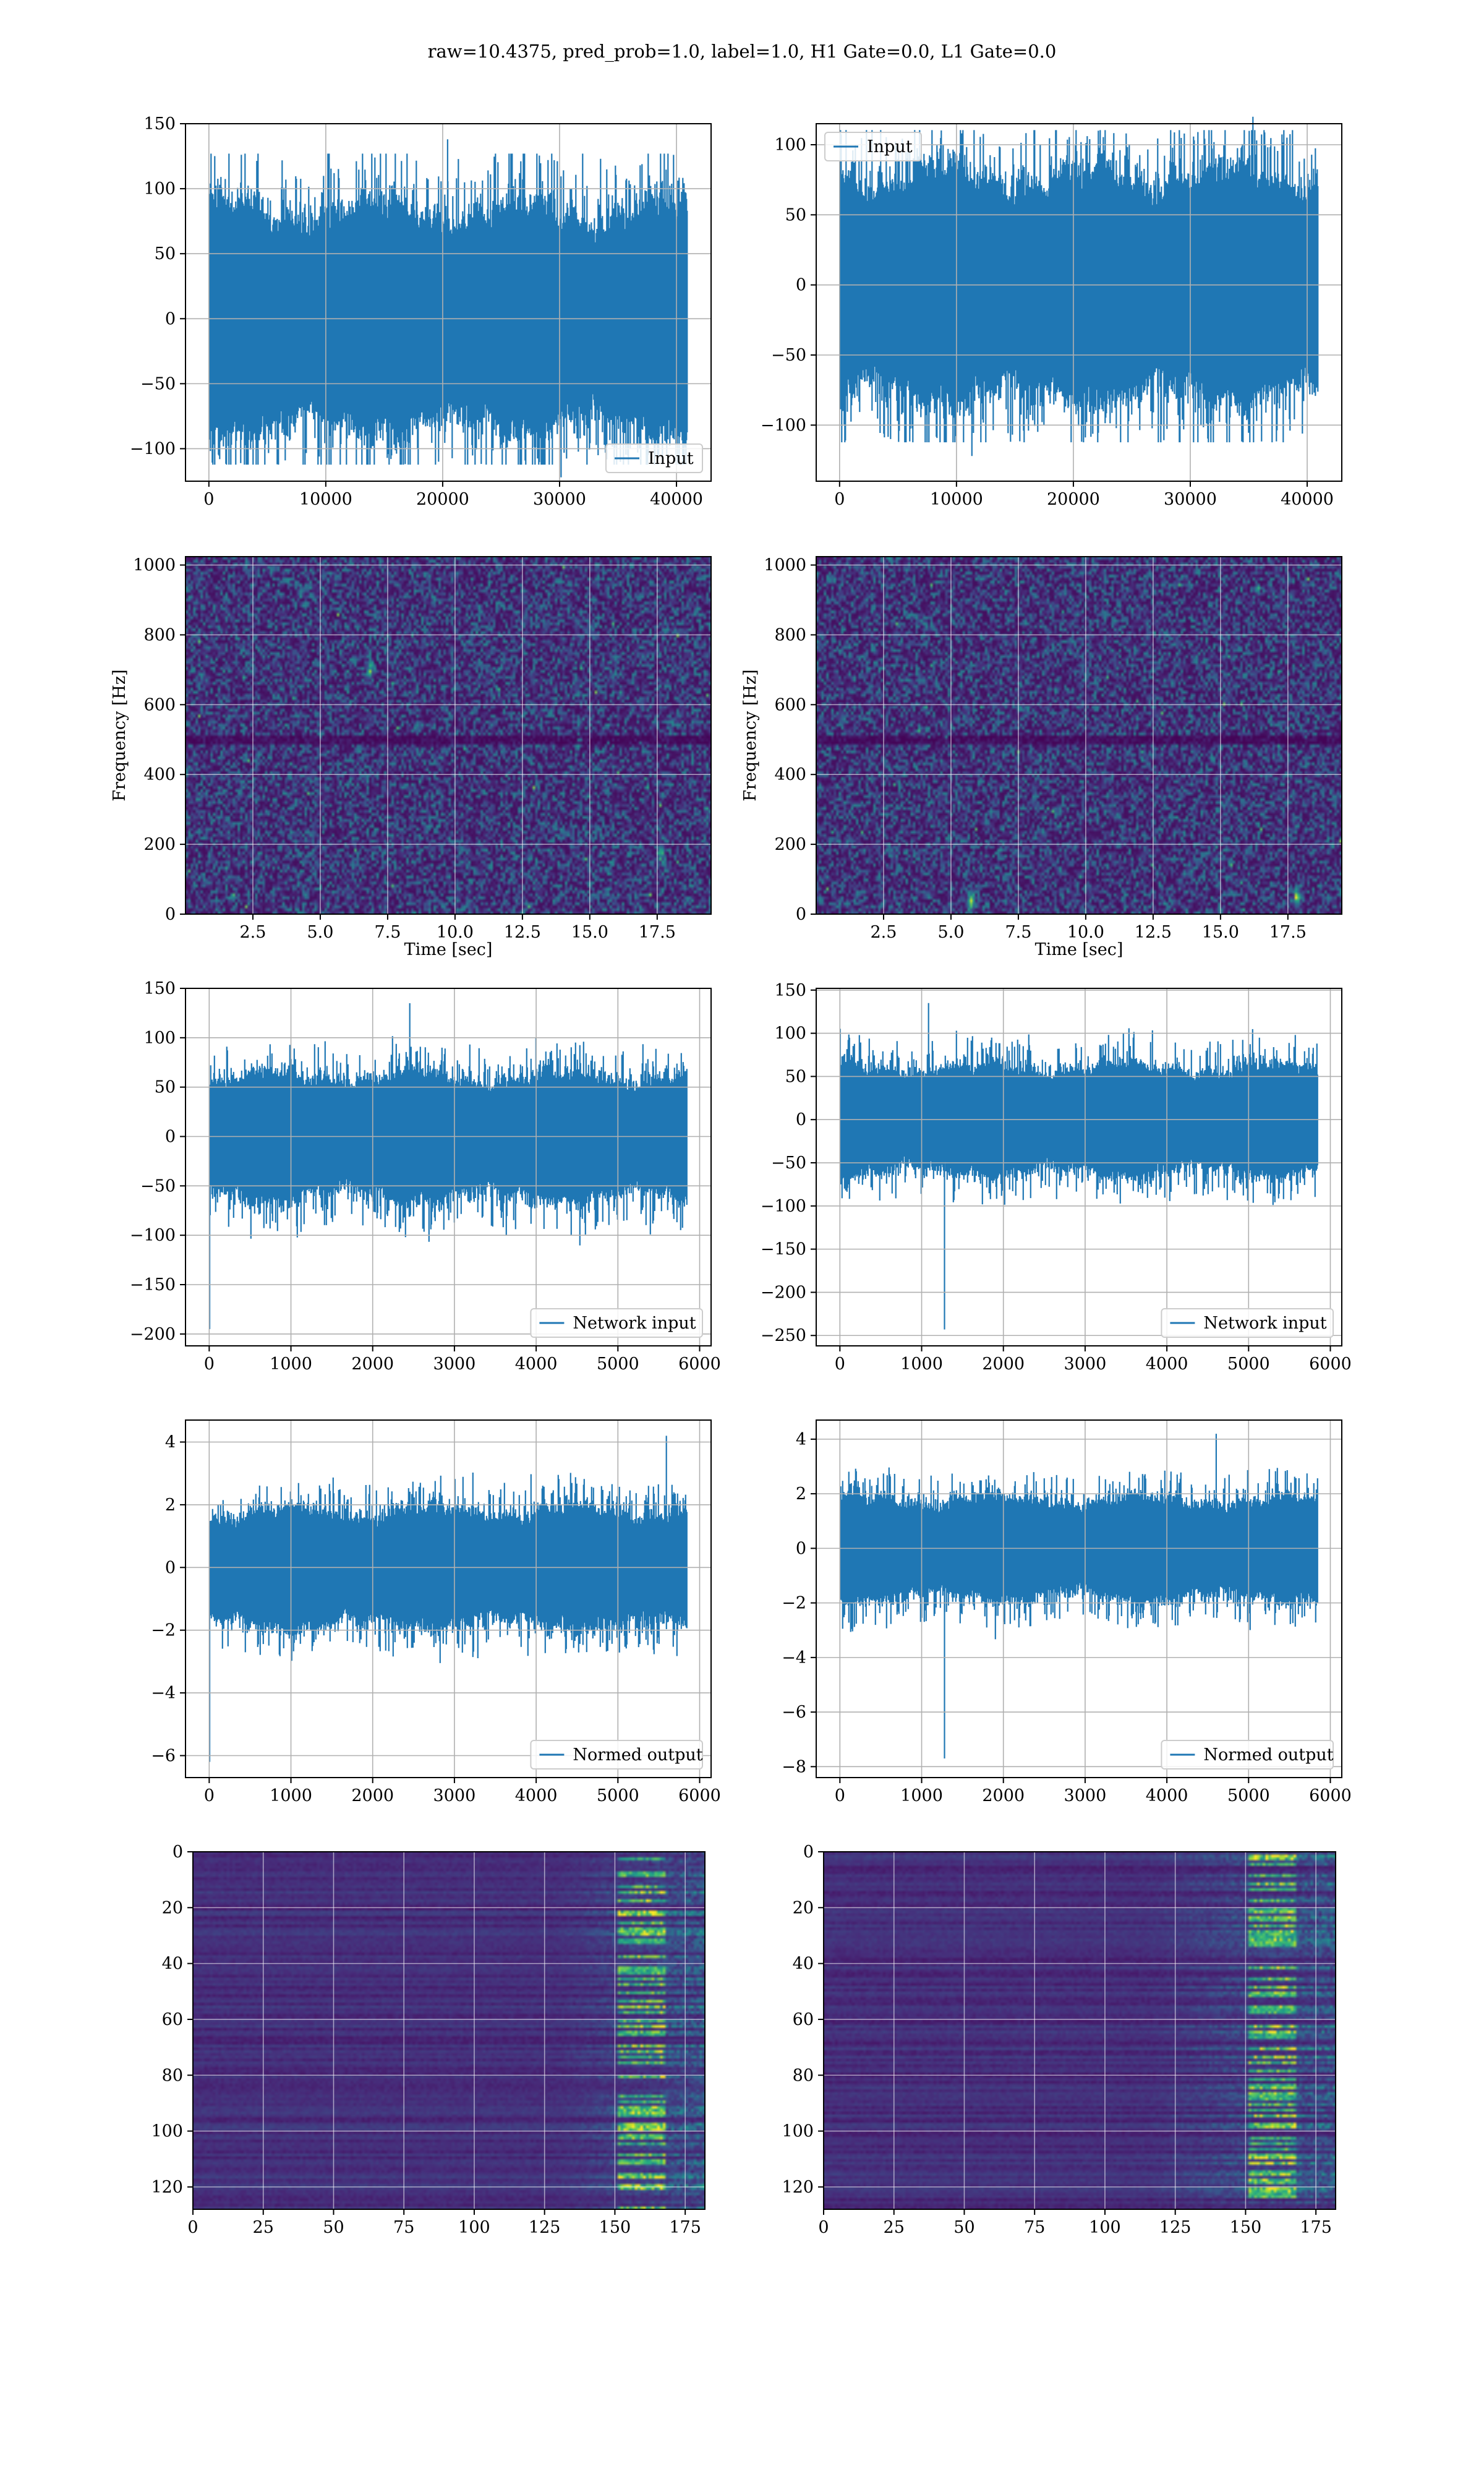  What do you see at coordinates (536, 1365) in the screenshot?
I see `x-tick-label: 4000` at bounding box center [536, 1365].